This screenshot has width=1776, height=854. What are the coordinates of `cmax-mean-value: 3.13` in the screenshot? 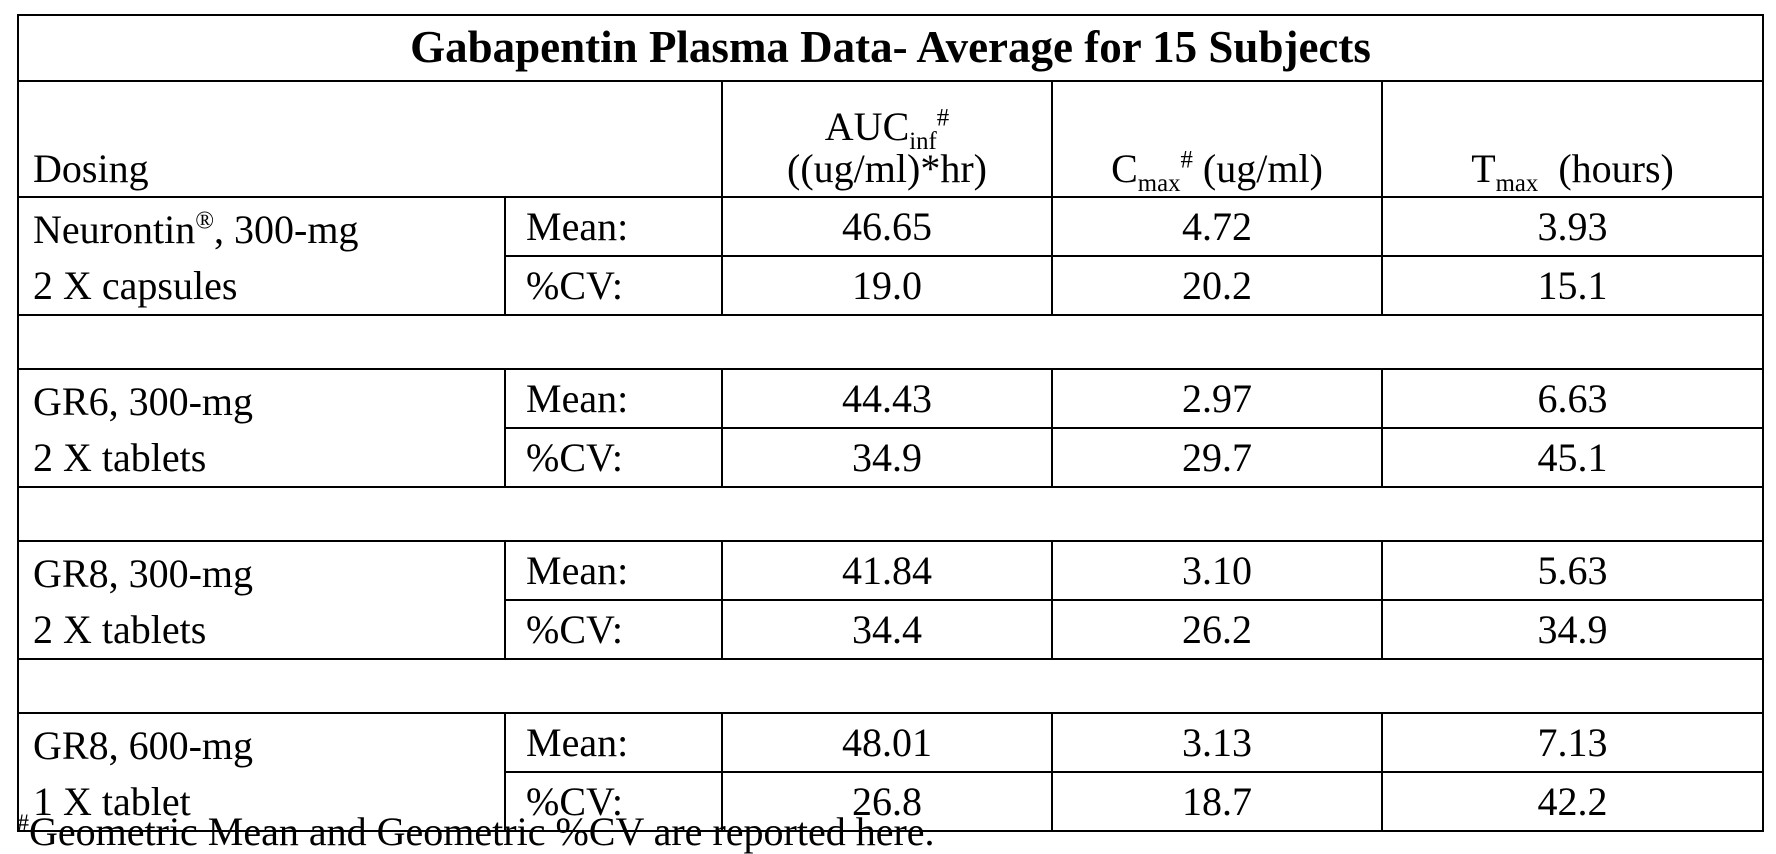 It's located at (1217, 742).